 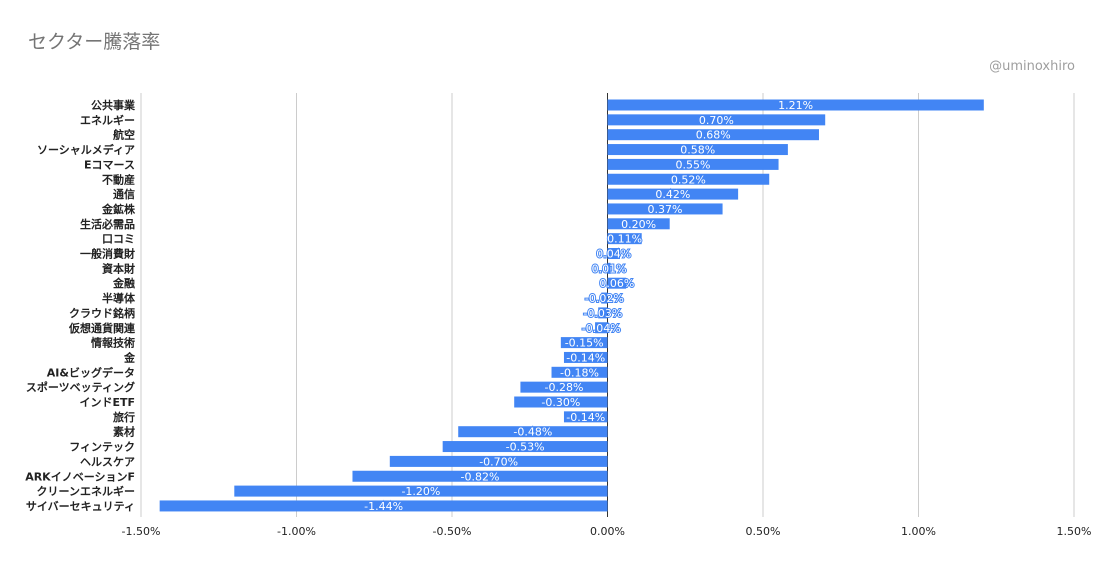 I want to click on data-label: -0.02%, so click(x=604, y=298).